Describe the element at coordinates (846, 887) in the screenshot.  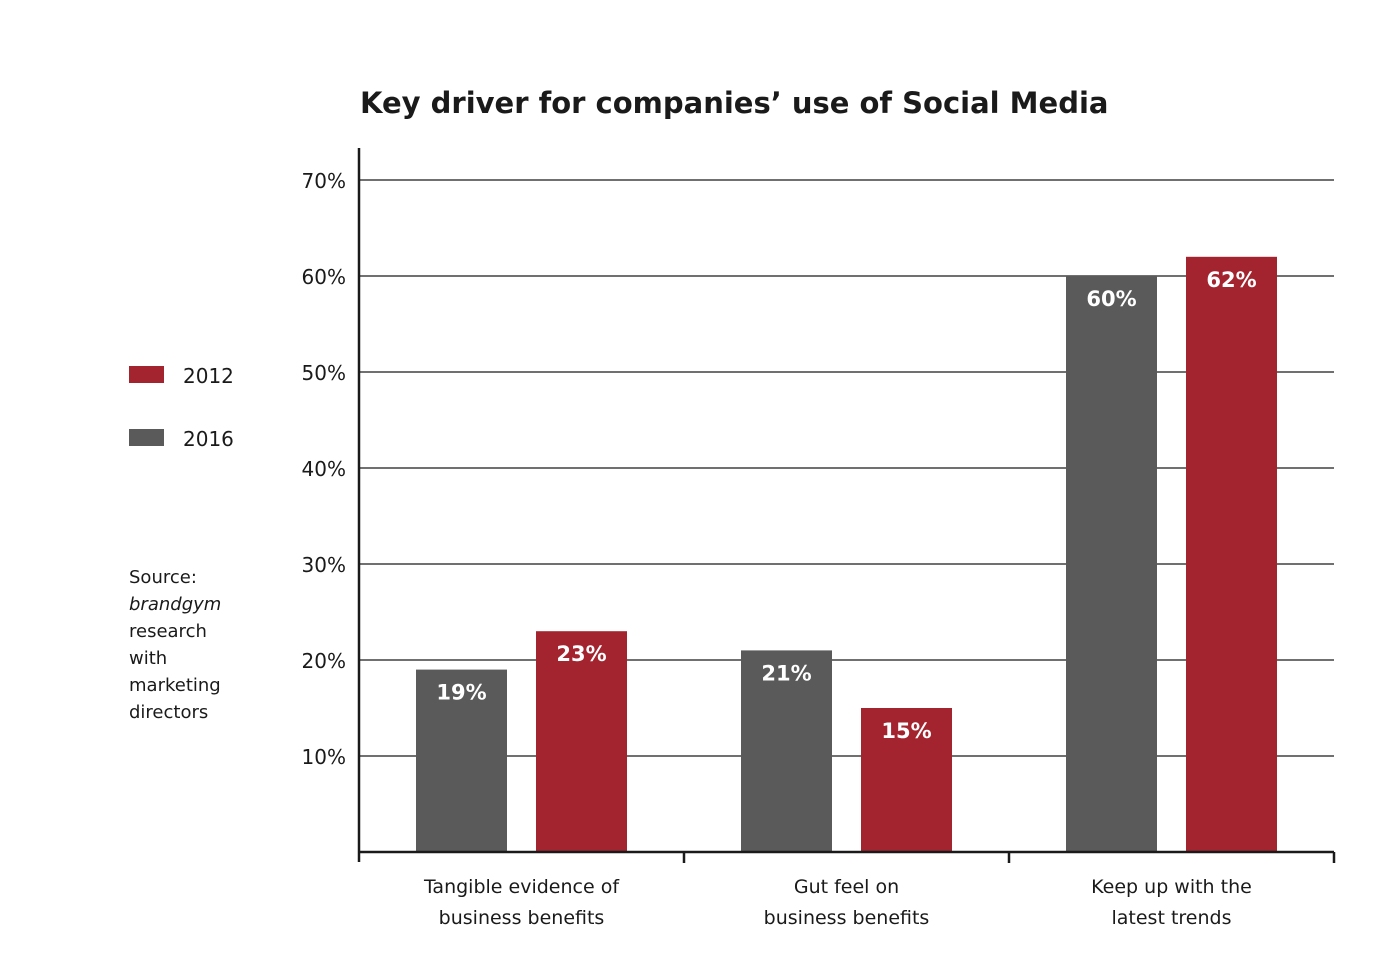
I see `category-label: Gut feel on` at that location.